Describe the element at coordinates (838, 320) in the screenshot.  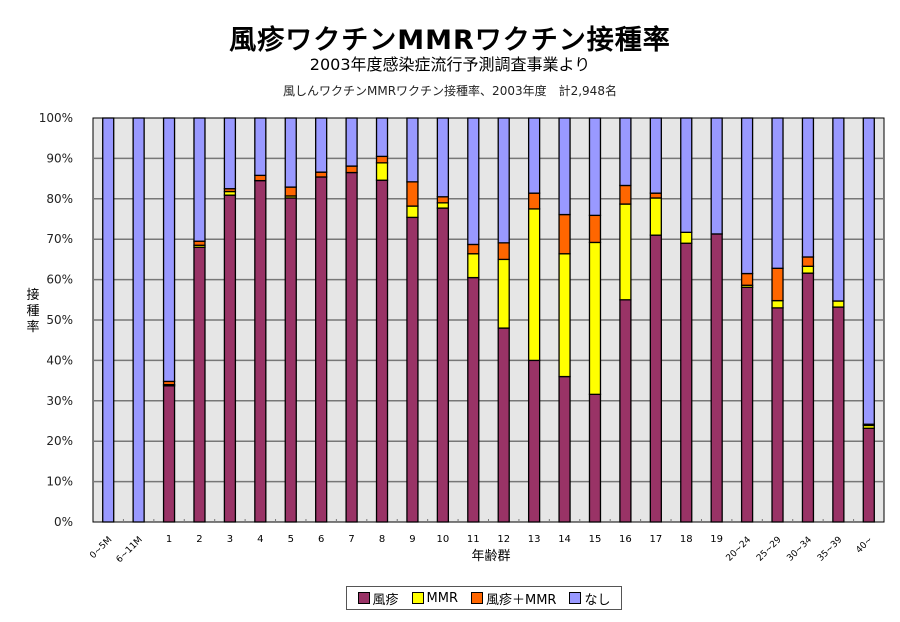
I see `bar-group-35~39` at that location.